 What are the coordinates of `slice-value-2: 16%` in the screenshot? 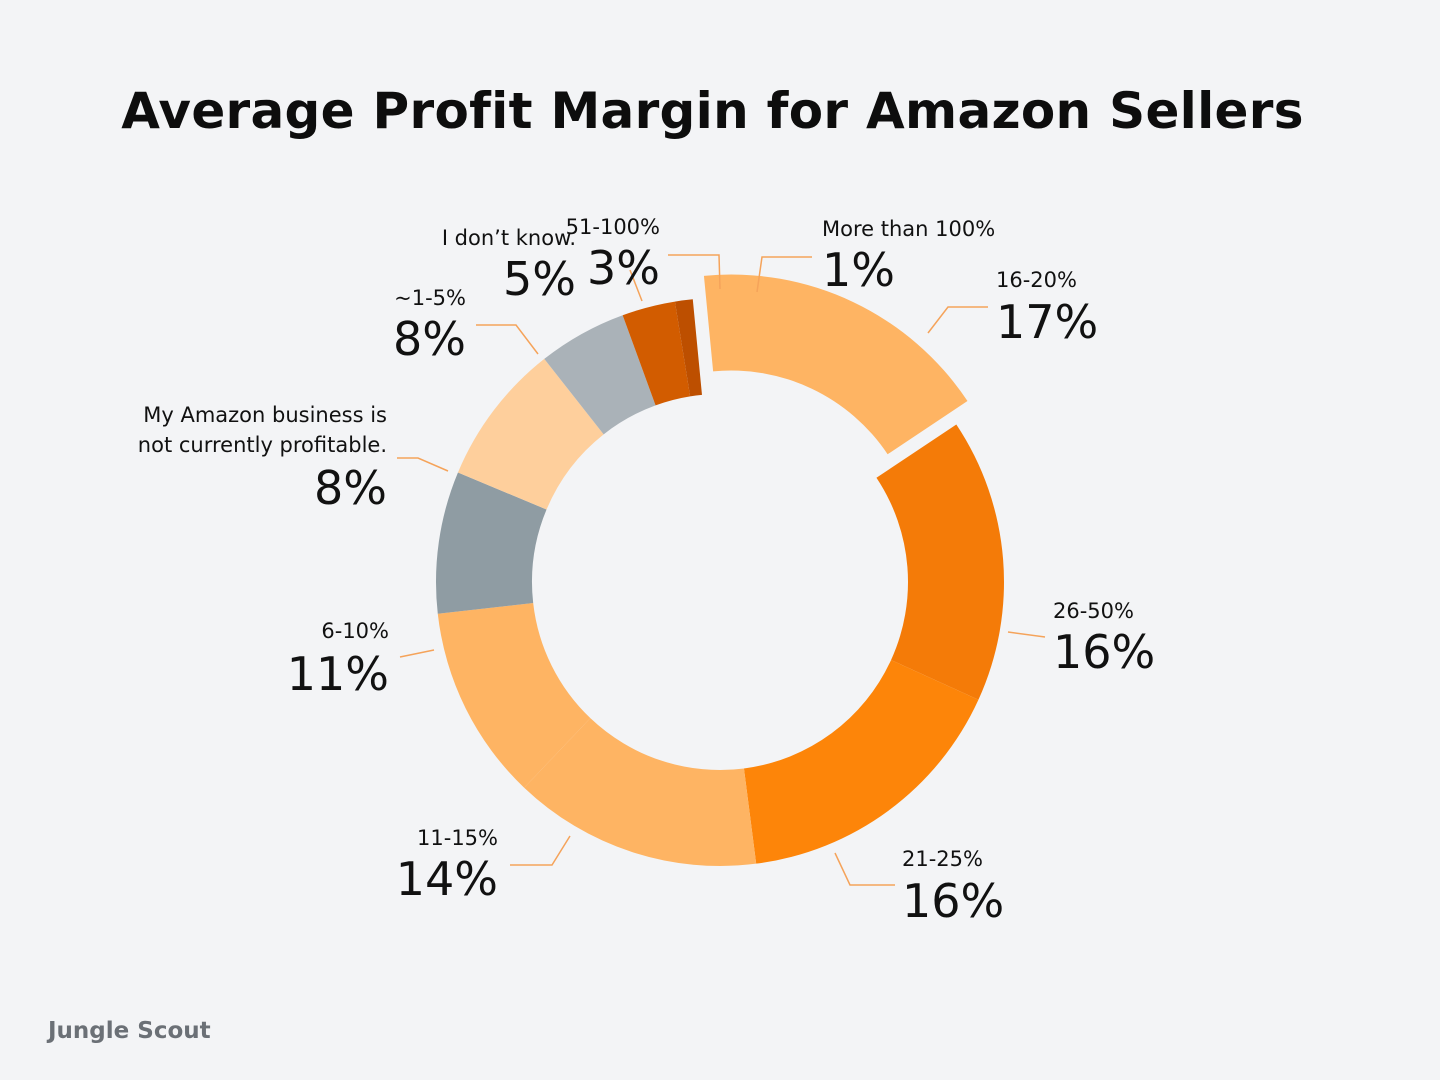 It's located at (953, 901).